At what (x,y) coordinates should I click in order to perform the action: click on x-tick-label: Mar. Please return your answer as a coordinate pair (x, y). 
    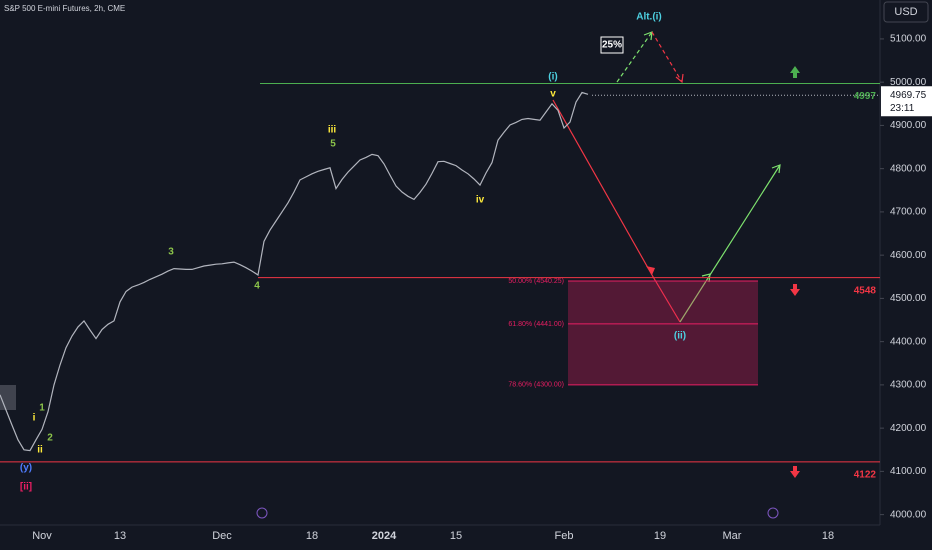
    Looking at the image, I should click on (732, 536).